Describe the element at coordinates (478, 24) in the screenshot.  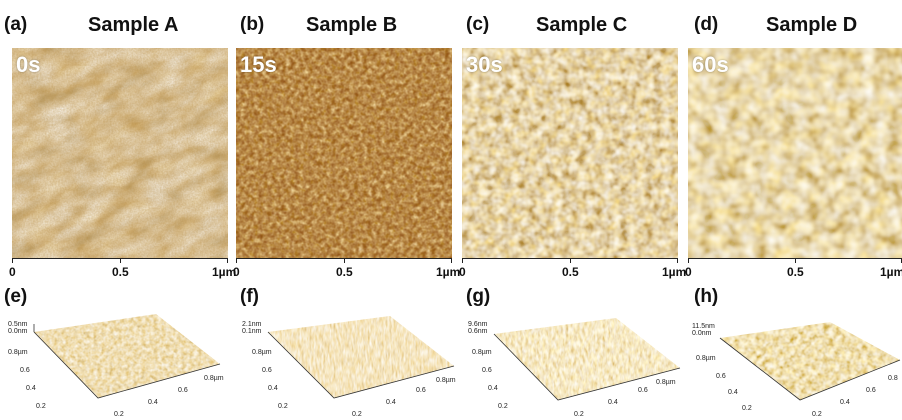
I see `panel-label-c: (c)` at that location.